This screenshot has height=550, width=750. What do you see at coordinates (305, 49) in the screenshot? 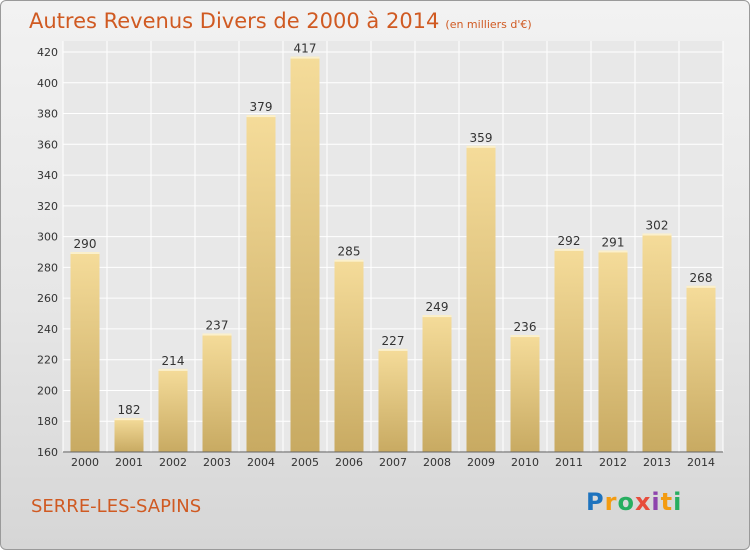
I see `bar-value-label: 417` at bounding box center [305, 49].